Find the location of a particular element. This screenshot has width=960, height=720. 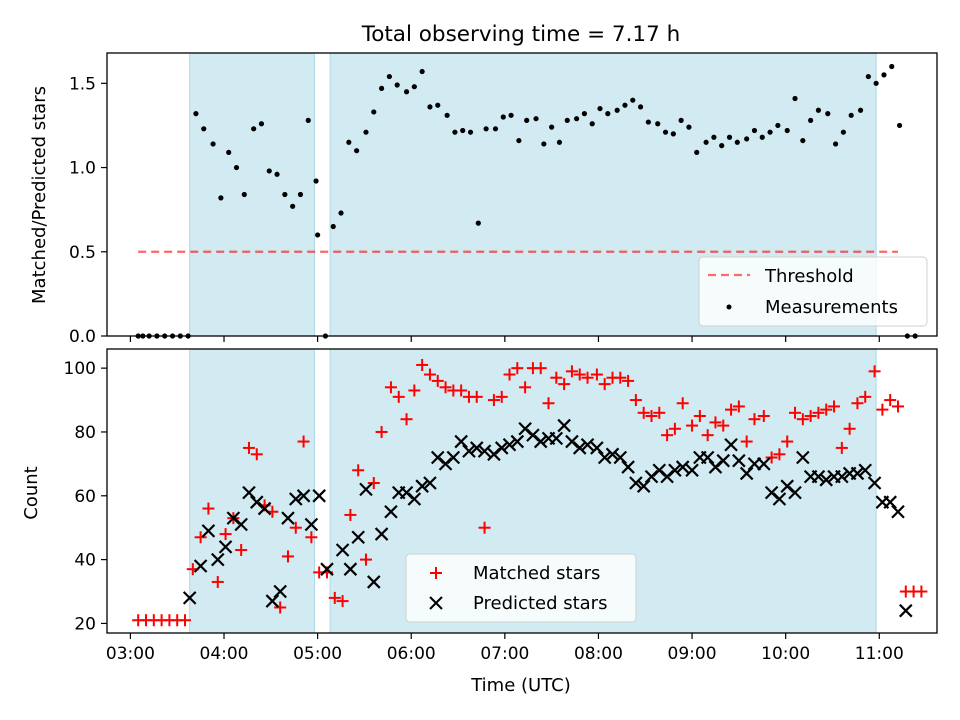

x-tick-label: 11:00 is located at coordinates (879, 654).